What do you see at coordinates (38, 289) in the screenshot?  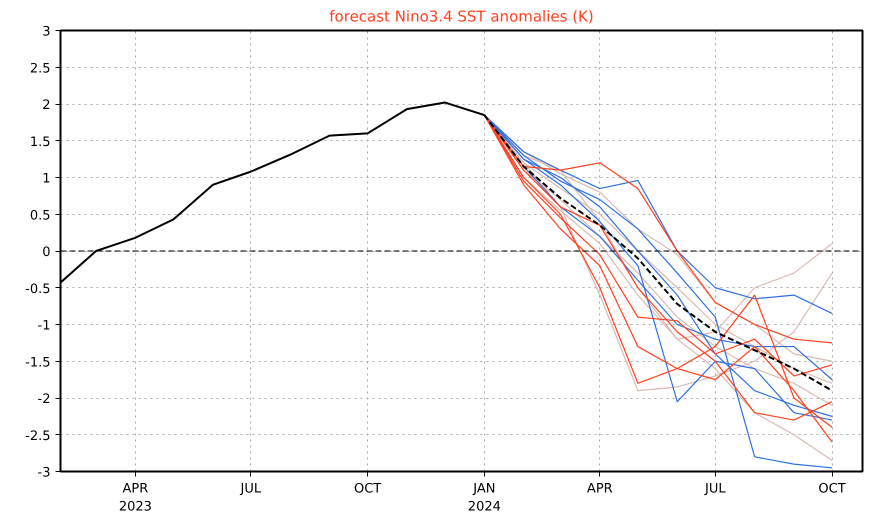 I see `y-tick-label: -0.5` at bounding box center [38, 289].